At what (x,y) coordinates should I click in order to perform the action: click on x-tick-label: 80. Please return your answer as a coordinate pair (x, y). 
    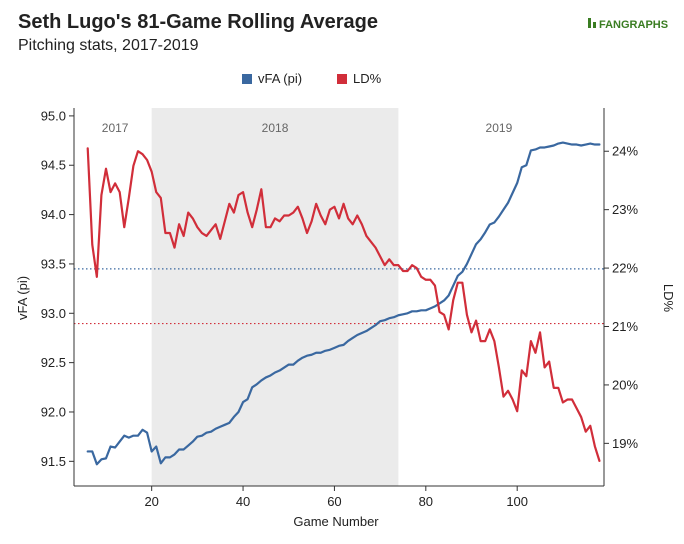
    Looking at the image, I should click on (426, 501).